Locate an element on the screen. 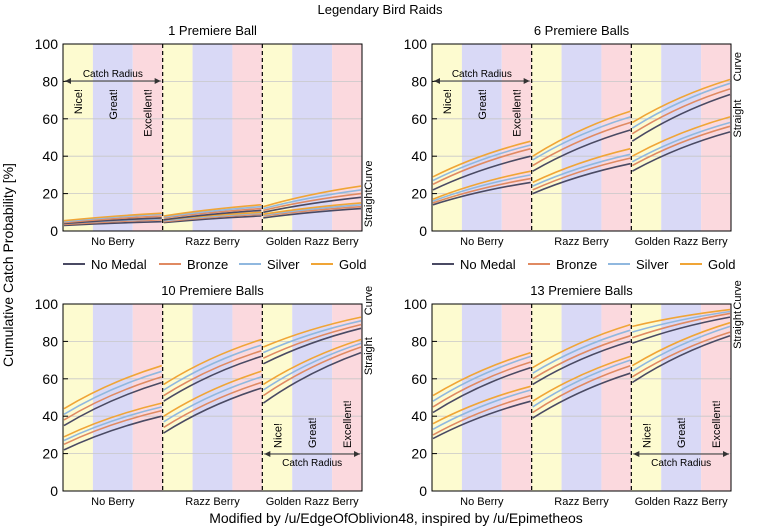  panel-title: 1 Premiere Ball is located at coordinates (212, 30).